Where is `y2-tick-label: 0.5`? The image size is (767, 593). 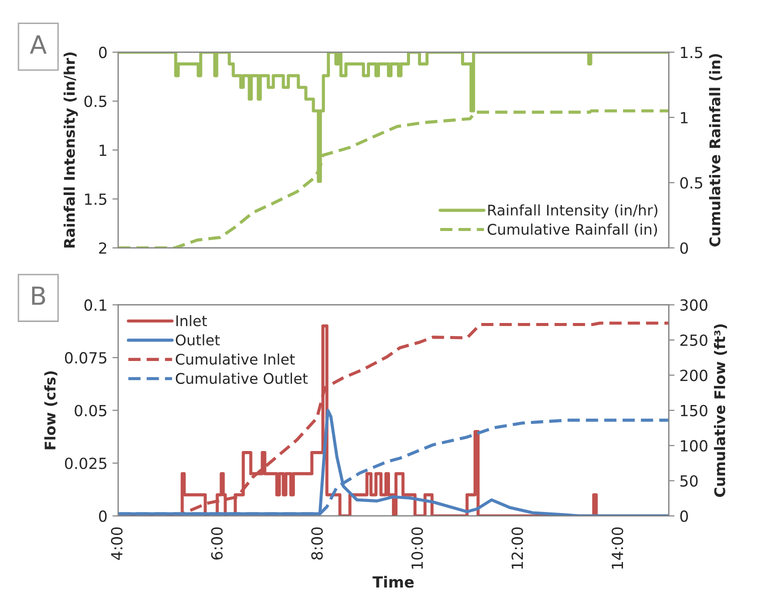
y2-tick-label: 0.5 is located at coordinates (691, 183).